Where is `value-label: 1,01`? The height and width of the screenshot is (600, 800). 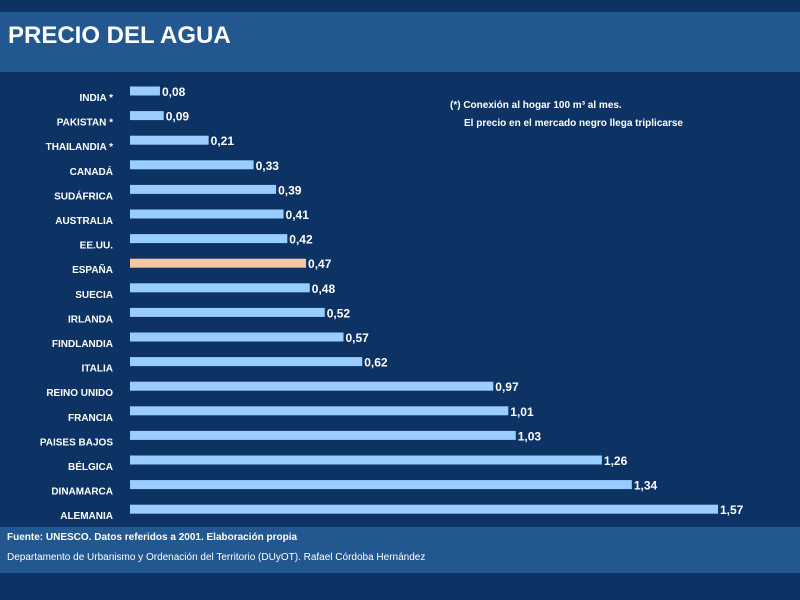 value-label: 1,01 is located at coordinates (522, 412).